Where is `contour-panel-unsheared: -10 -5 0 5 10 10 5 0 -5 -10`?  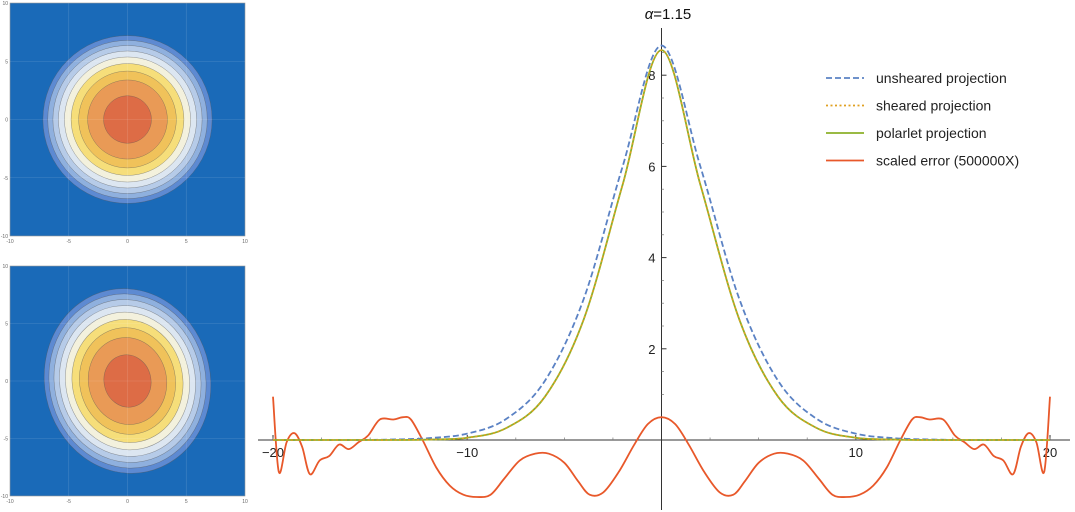
contour-panel-unsheared: -10 -5 0 5 10 10 5 0 -5 -10 is located at coordinates (124, 123).